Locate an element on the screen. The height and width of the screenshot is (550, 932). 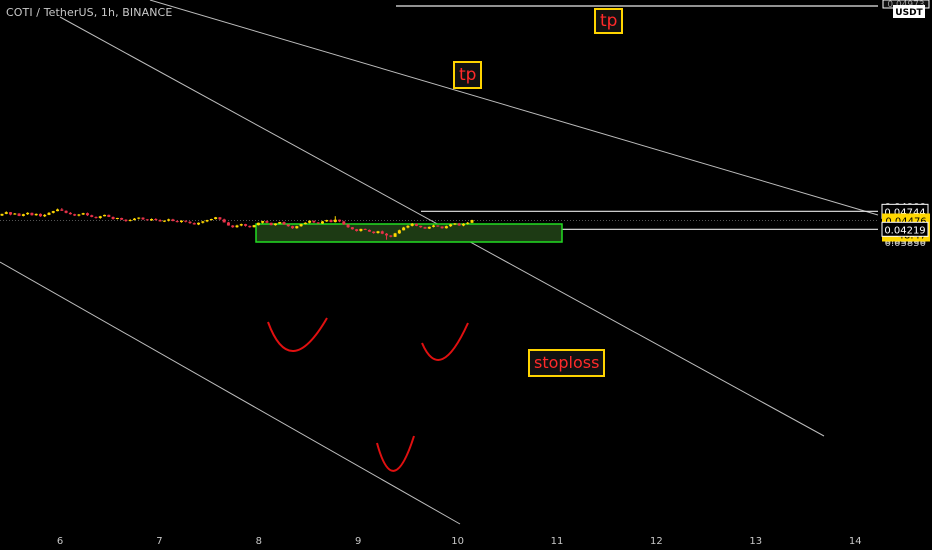
time-tick-label: 8 is located at coordinates (259, 541).